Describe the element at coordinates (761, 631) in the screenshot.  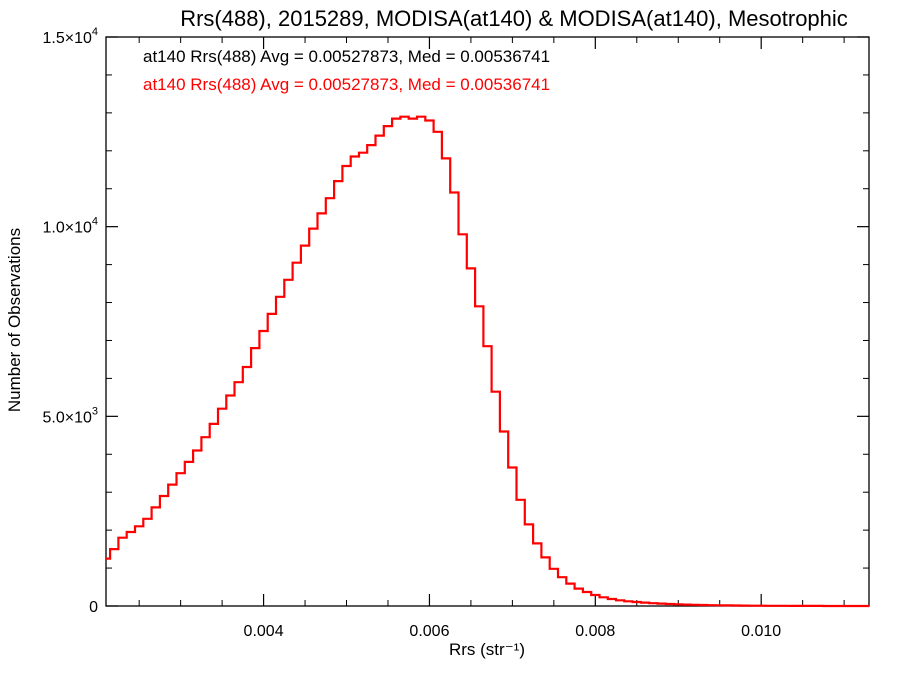
I see `x-tick-label: 0.010` at that location.